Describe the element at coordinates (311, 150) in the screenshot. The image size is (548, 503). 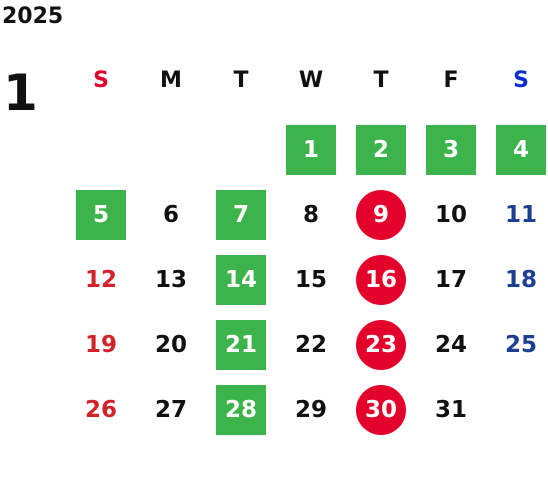
I see `day-cell-1: 1` at that location.